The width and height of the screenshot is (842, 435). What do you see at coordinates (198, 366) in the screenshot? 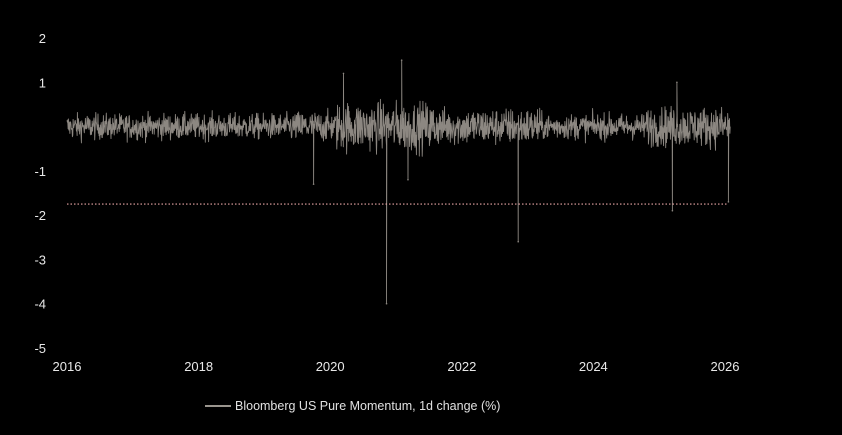
I see `x-tick-label: 2018` at bounding box center [198, 366].